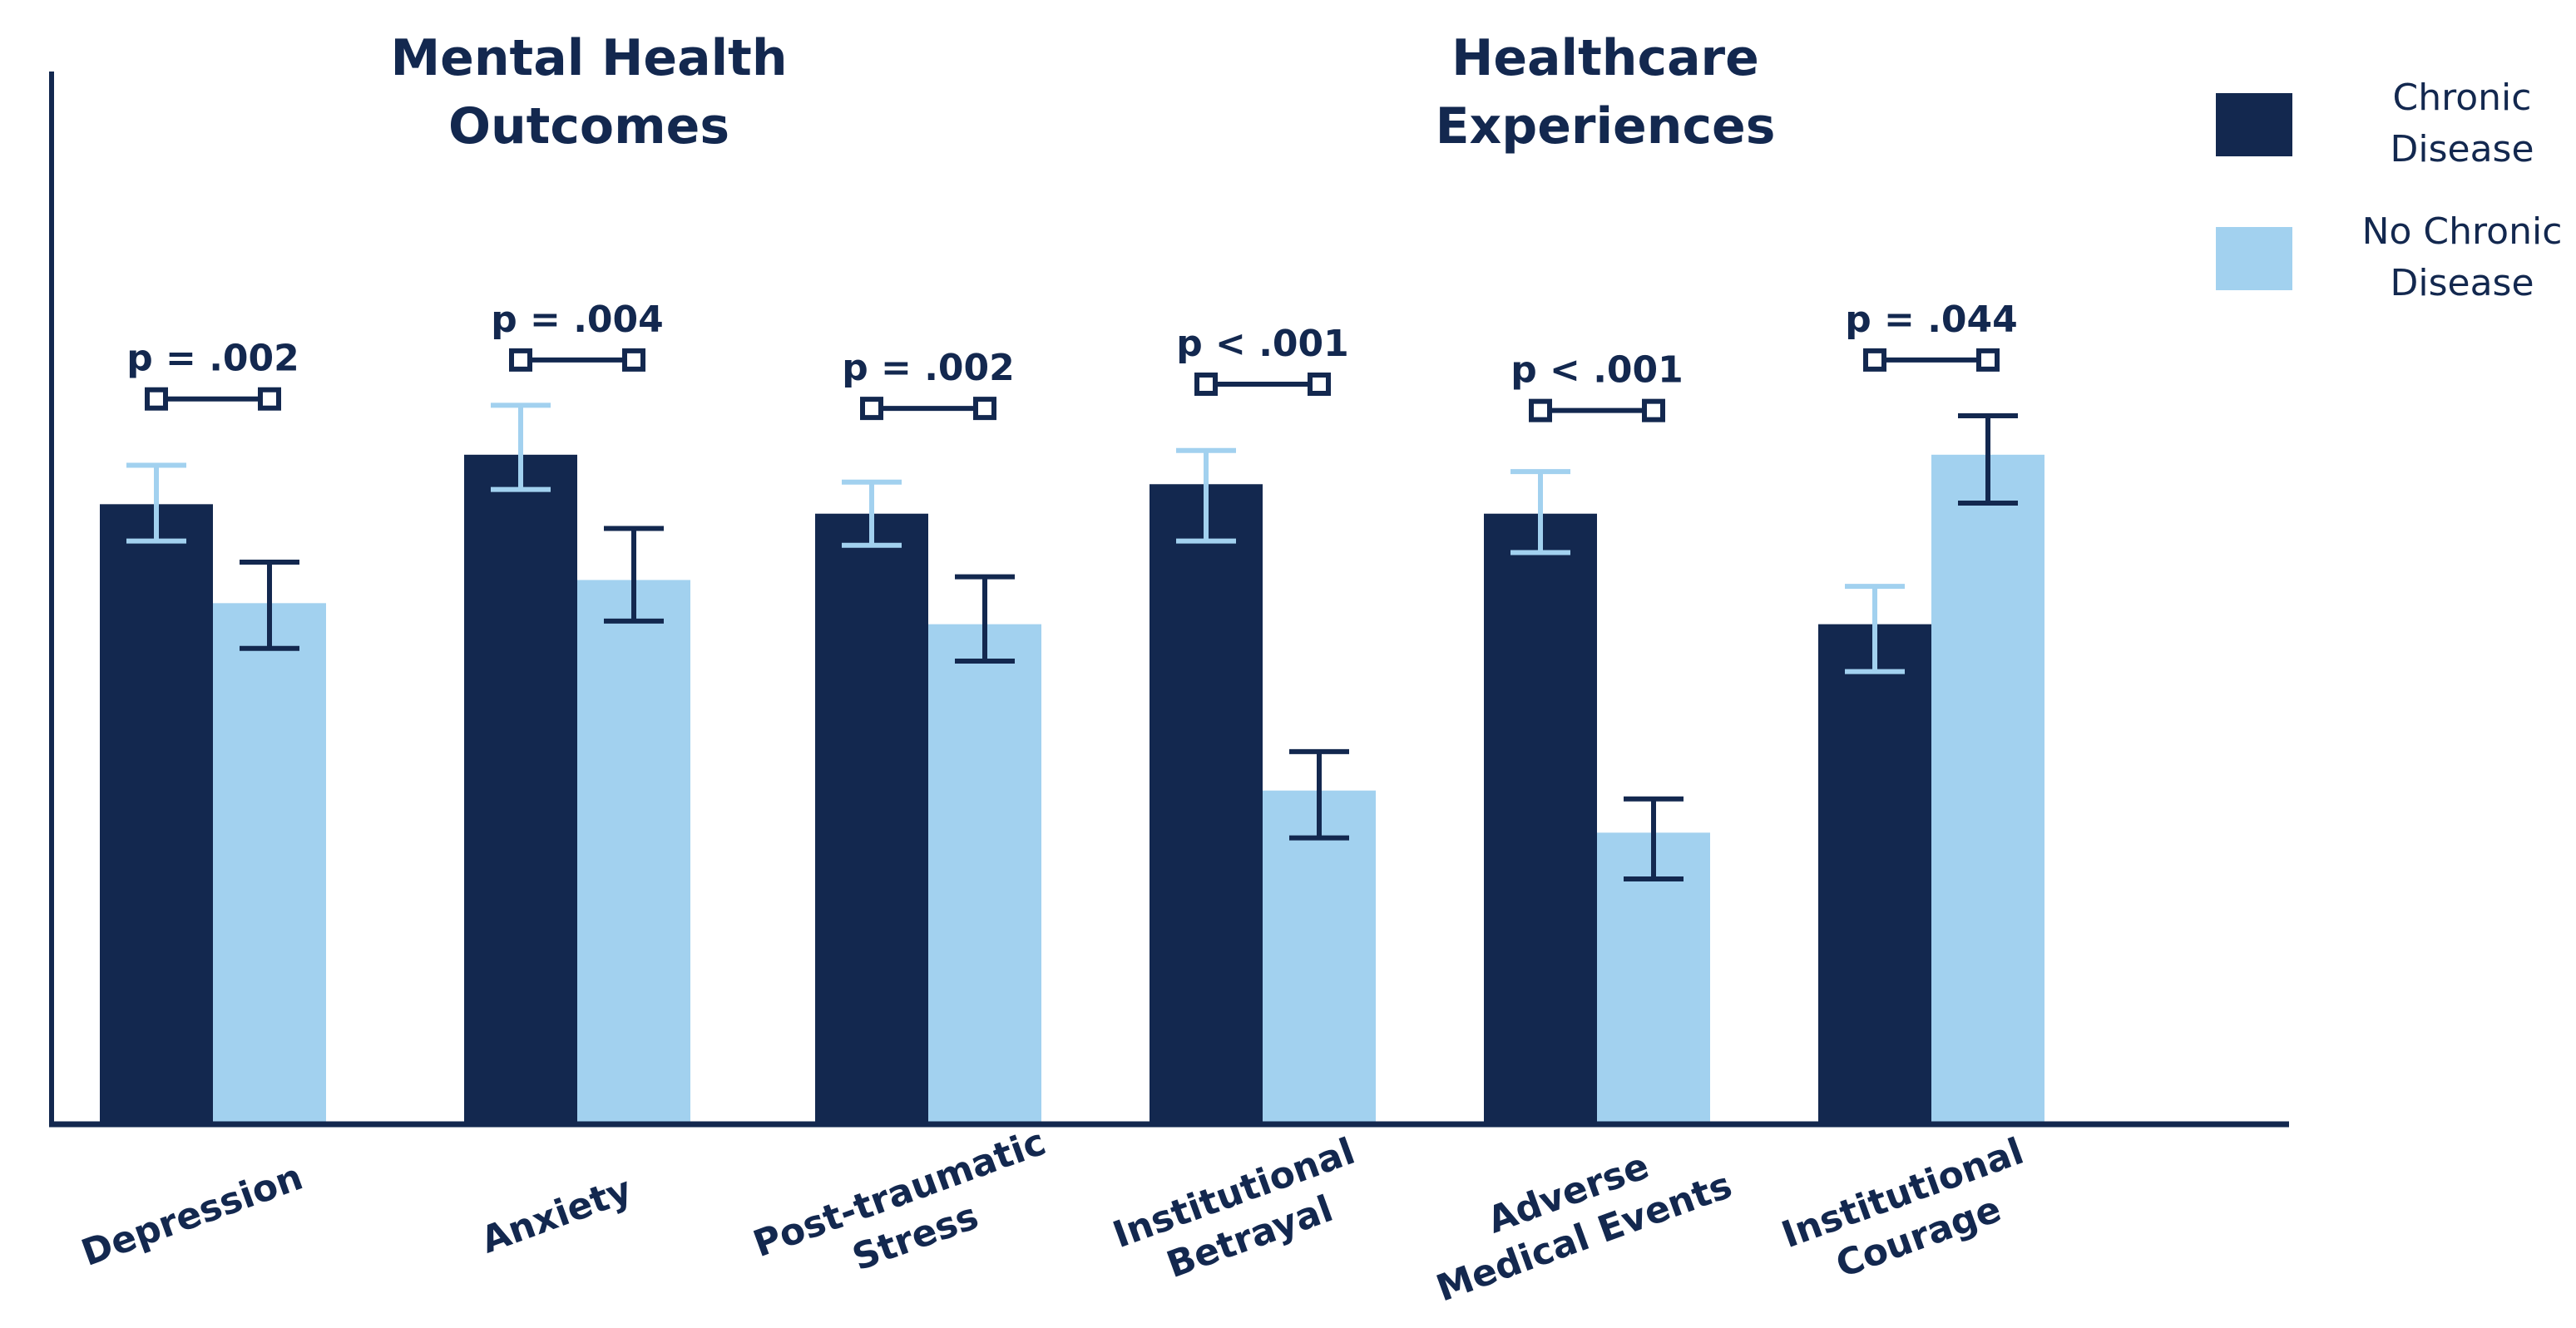  What do you see at coordinates (1931, 320) in the screenshot?
I see `p-value-label: p = .044` at bounding box center [1931, 320].